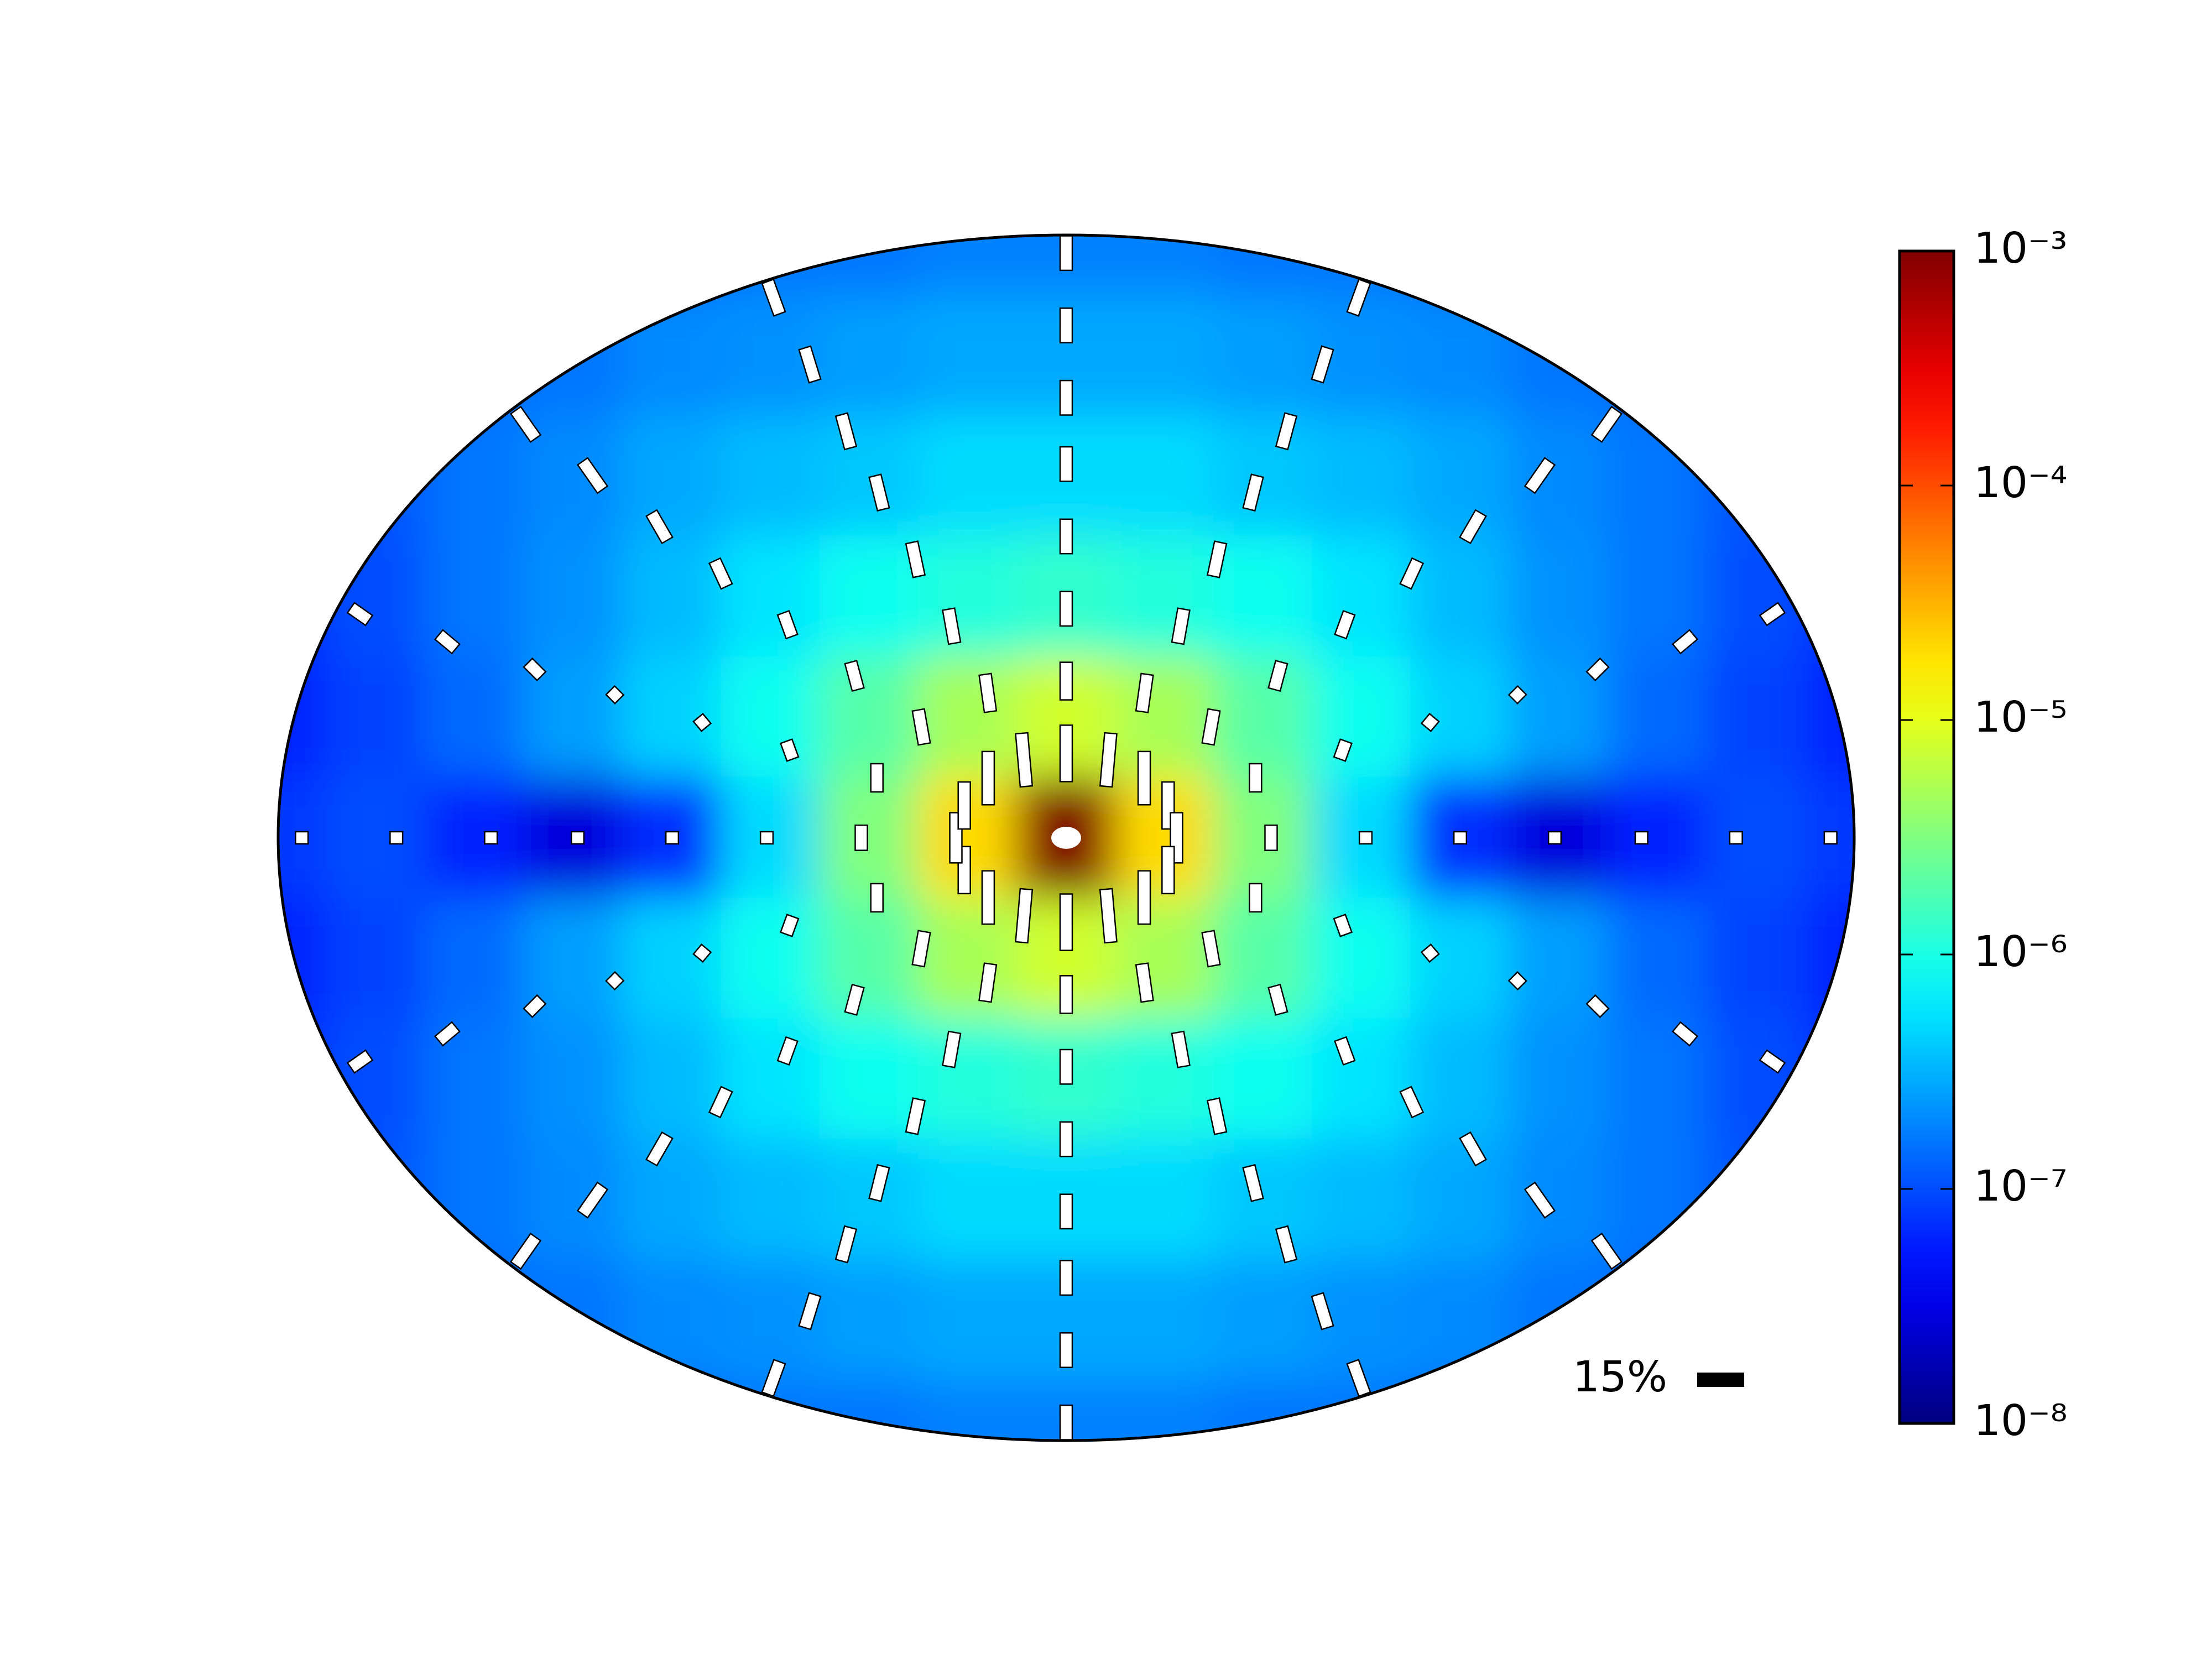 The width and height of the screenshot is (2212, 1659). What do you see at coordinates (2021, 249) in the screenshot?
I see `colorbar-tick-label: 10⁻³` at bounding box center [2021, 249].